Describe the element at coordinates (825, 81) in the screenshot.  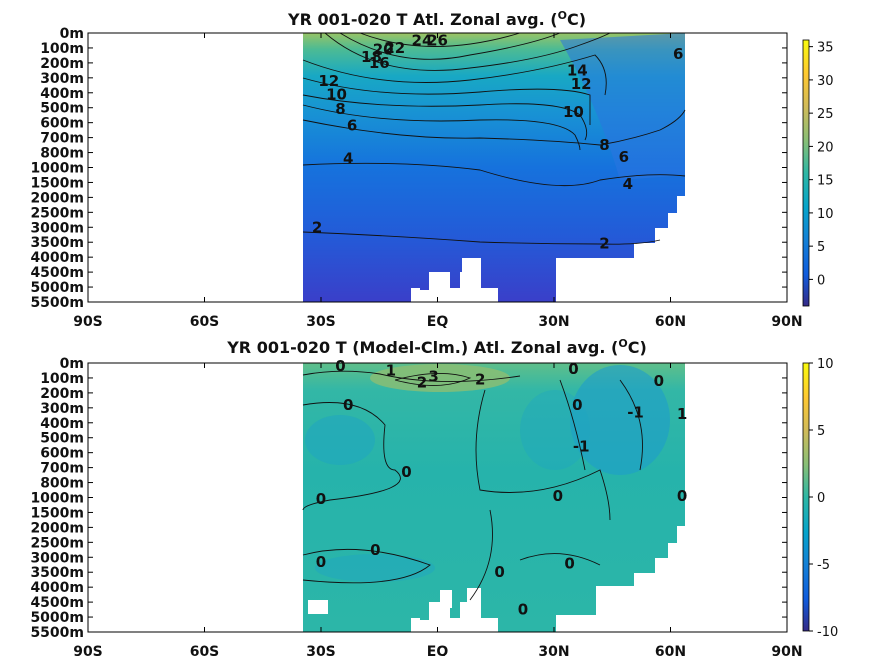
I see `colorbar-tick-label: 30` at that location.